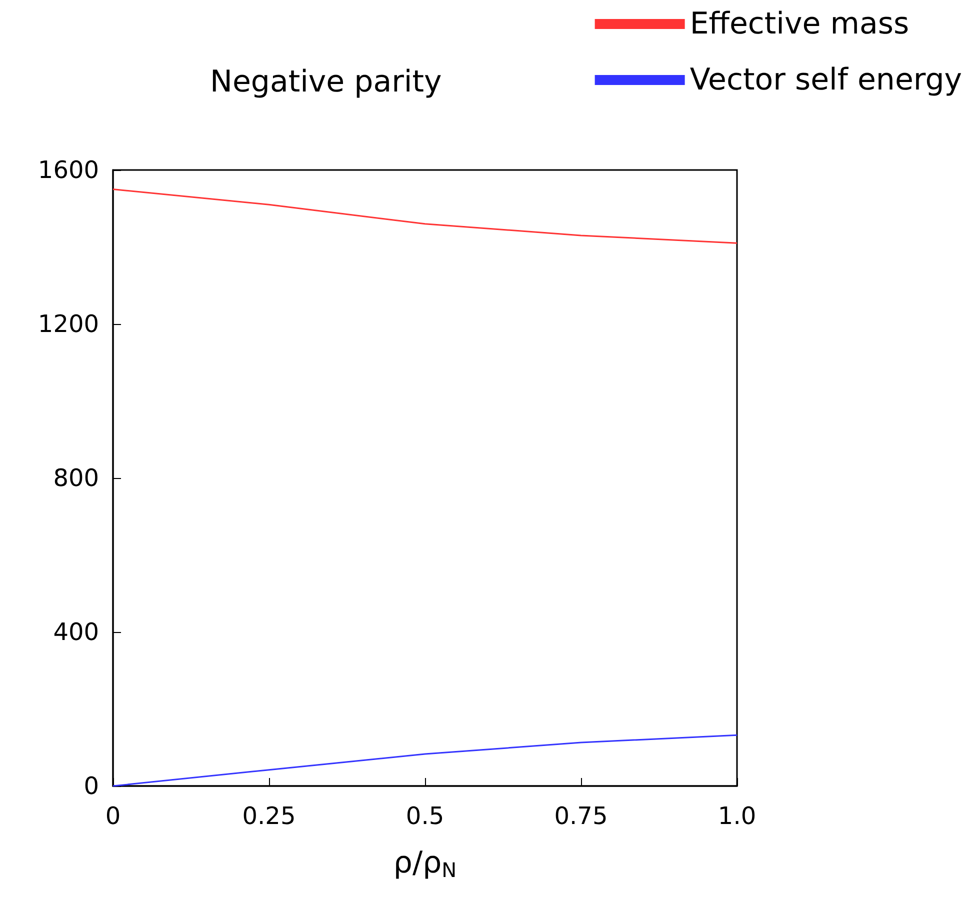 The image size is (975, 920). I want to click on y-tick-label: 1200, so click(68, 324).